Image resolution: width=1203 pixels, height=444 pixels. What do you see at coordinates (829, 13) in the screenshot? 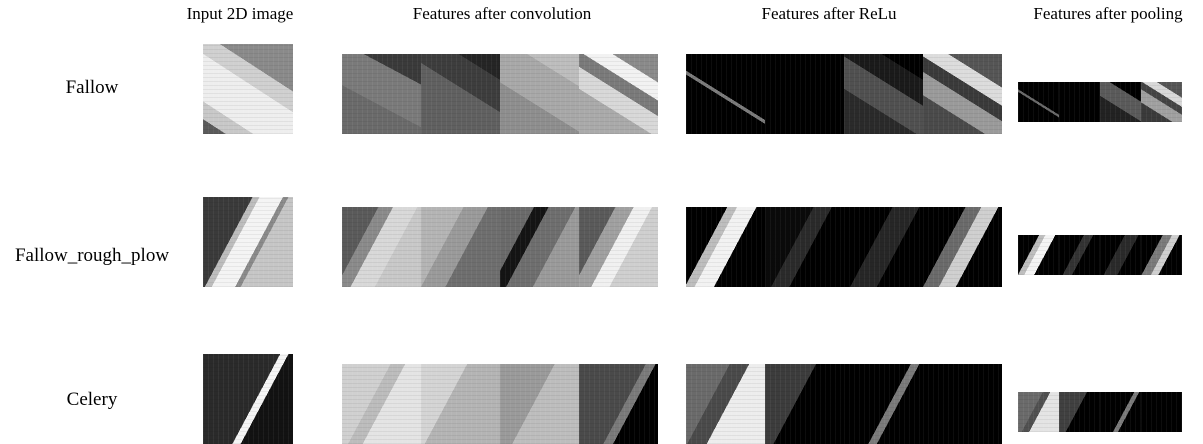
I see `column-header-relu: Features after ReLu` at bounding box center [829, 13].